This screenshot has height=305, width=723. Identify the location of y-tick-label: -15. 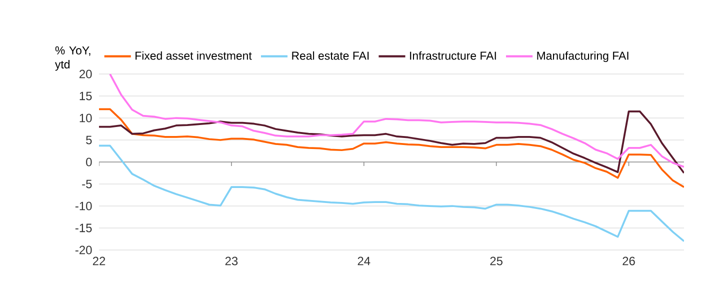
(83, 228).